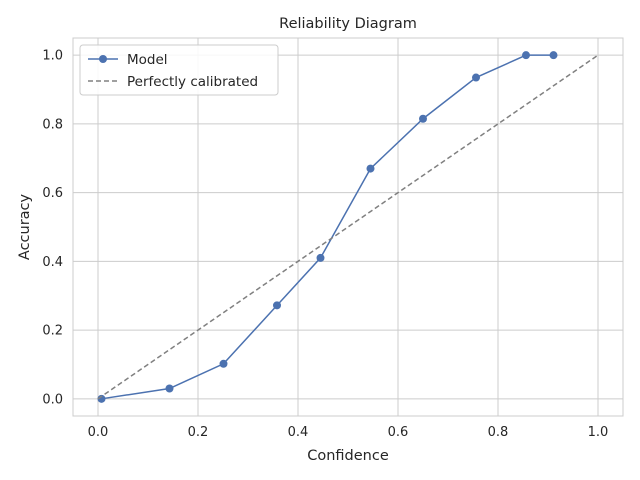 The height and width of the screenshot is (480, 640). What do you see at coordinates (348, 24) in the screenshot?
I see `chart-title: Reliability Diagram` at bounding box center [348, 24].